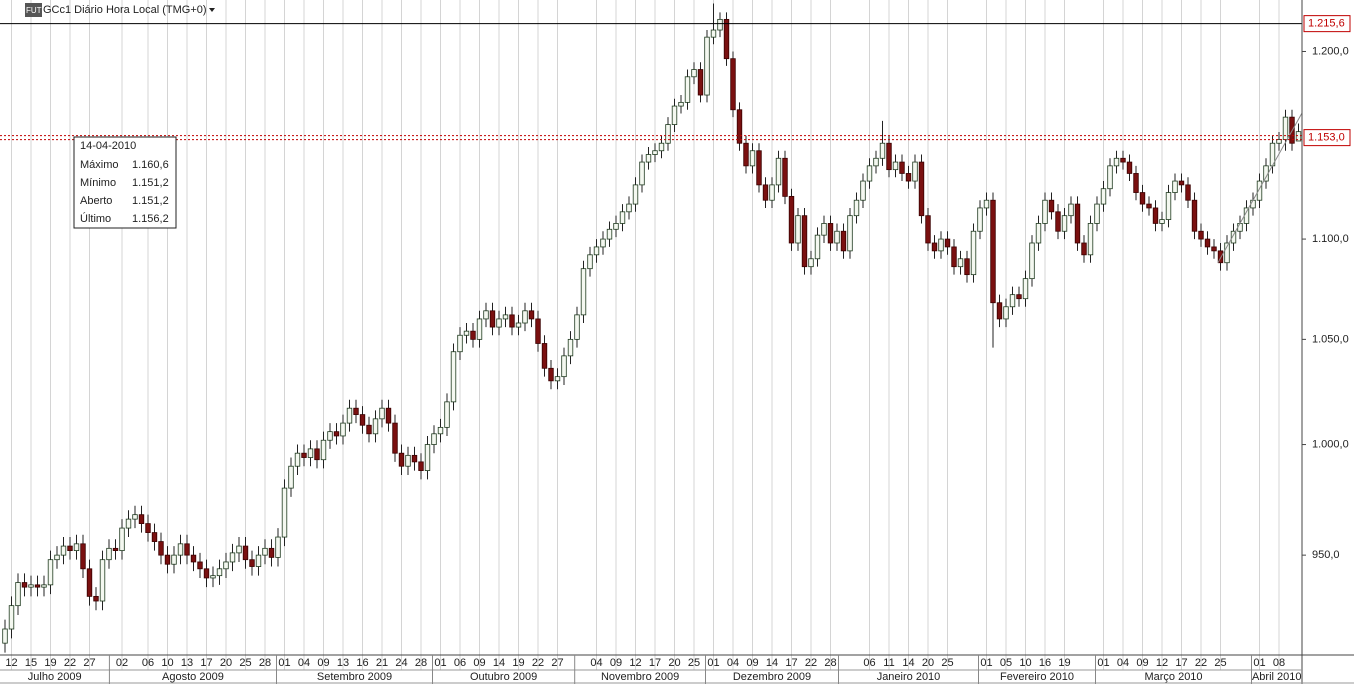 This screenshot has width=1354, height=684. Describe the element at coordinates (96, 201) in the screenshot. I see `tooltip-label: Aberto` at that location.